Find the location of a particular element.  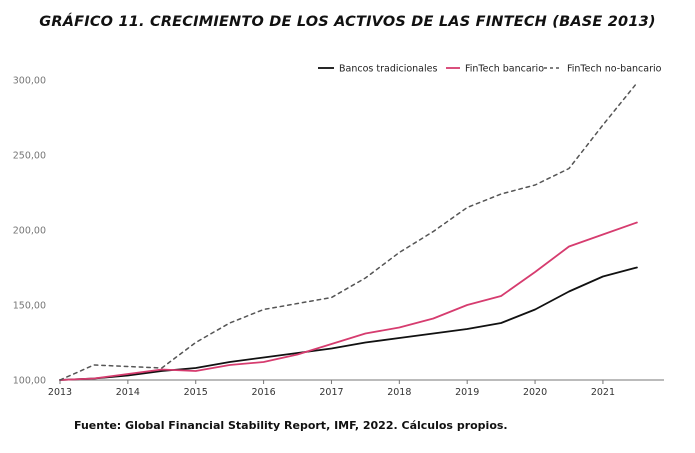

legend-item-bancos-tradicionales: Bancos tradicionales is located at coordinates (377, 69).